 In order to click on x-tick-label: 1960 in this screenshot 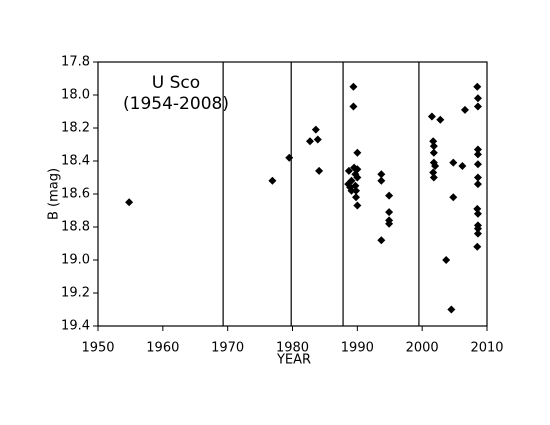, I will do `click(162, 348)`.